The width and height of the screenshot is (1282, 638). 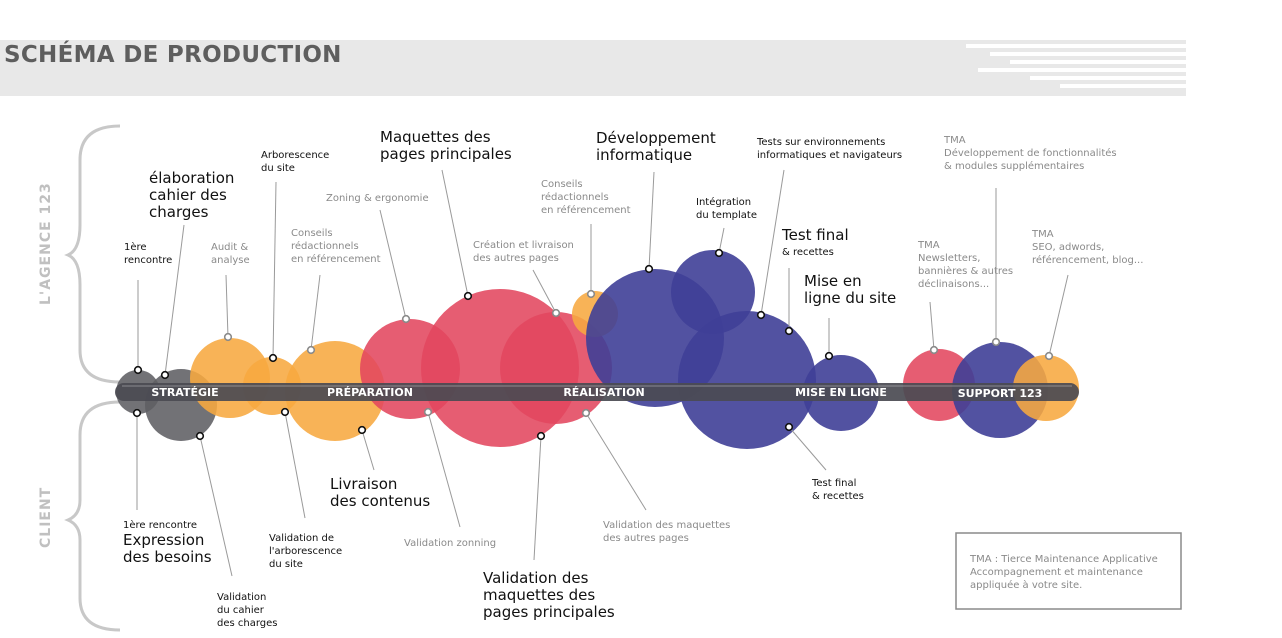 I want to click on bottom-label-7-line-2: pages principales, so click(x=549, y=612).